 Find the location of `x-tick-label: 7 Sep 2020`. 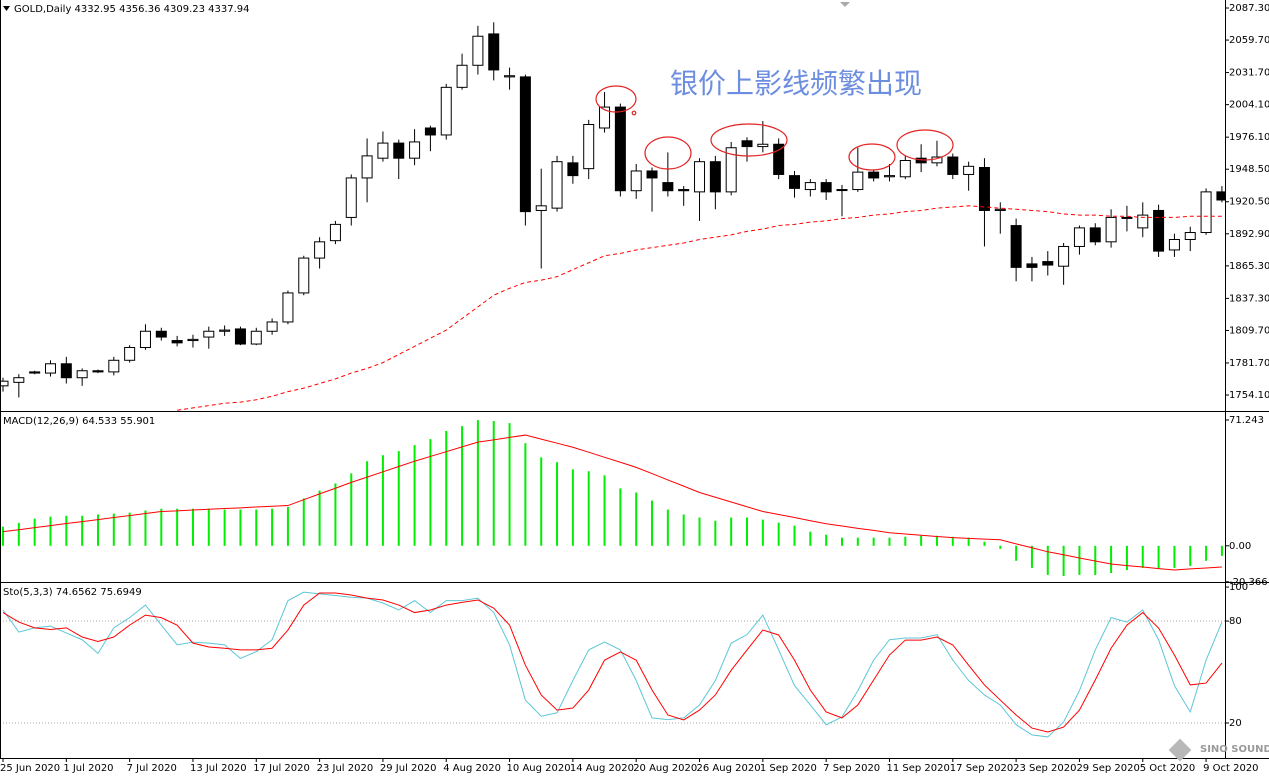

x-tick-label: 7 Sep 2020 is located at coordinates (851, 768).